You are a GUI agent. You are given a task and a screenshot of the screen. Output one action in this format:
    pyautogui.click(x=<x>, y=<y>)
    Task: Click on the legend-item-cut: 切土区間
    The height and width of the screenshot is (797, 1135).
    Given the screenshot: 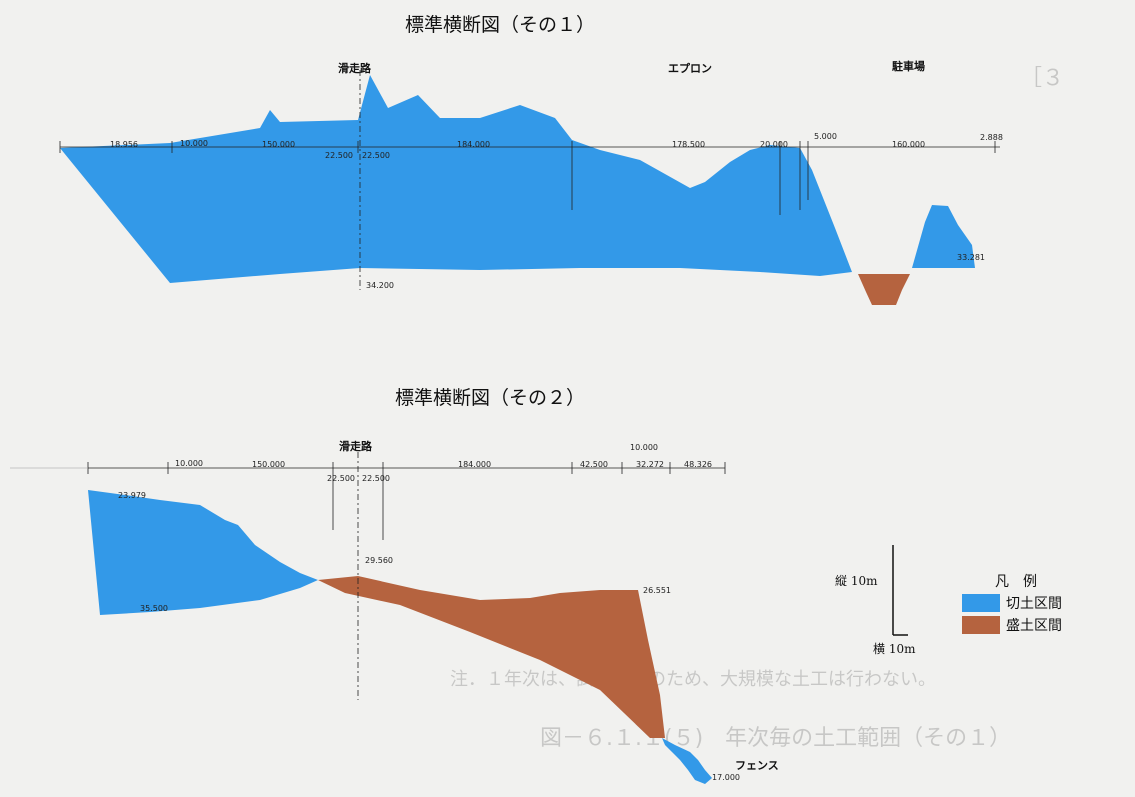 What is the action you would take?
    pyautogui.click(x=1012, y=603)
    